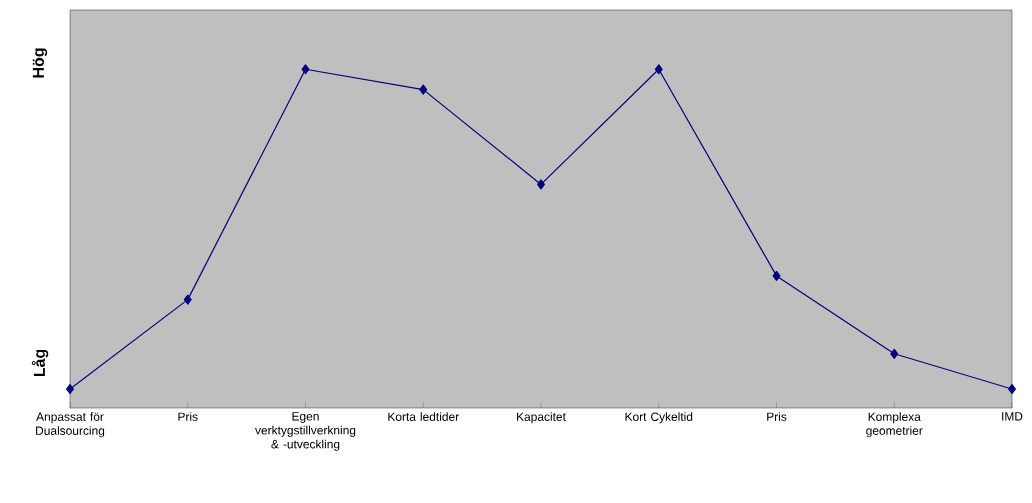 This screenshot has width=1032, height=503. Describe the element at coordinates (541, 418) in the screenshot. I see `x-tick-label: Kapacitet` at that location.